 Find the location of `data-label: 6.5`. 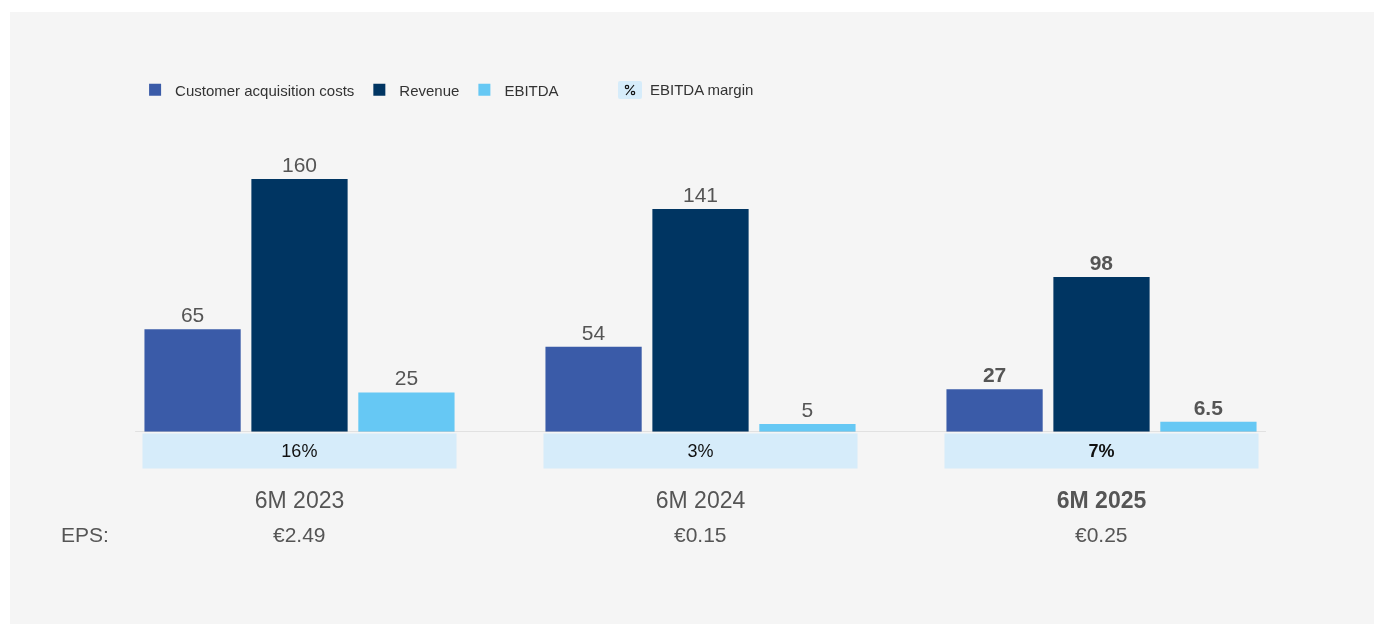

data-label: 6.5 is located at coordinates (1208, 407).